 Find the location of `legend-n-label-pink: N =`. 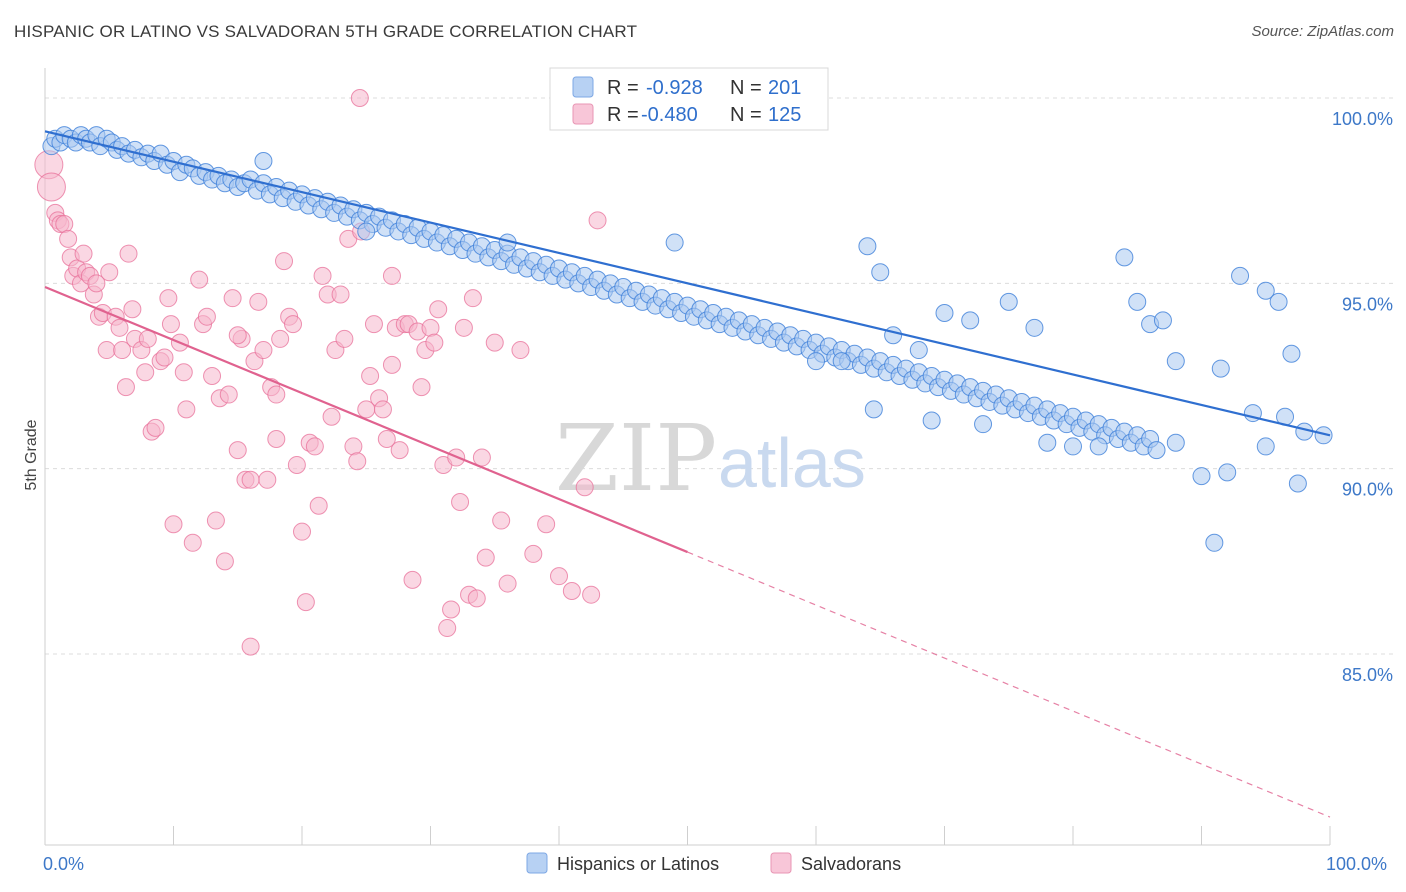

legend-n-label-pink: N = is located at coordinates (746, 115).